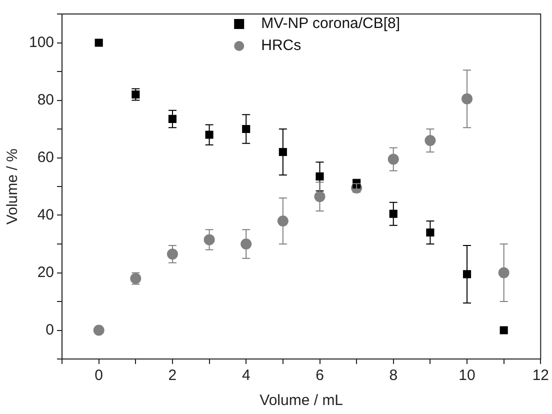 The height and width of the screenshot is (414, 552). Describe the element at coordinates (393, 375) in the screenshot. I see `x-tick-label: 8` at that location.